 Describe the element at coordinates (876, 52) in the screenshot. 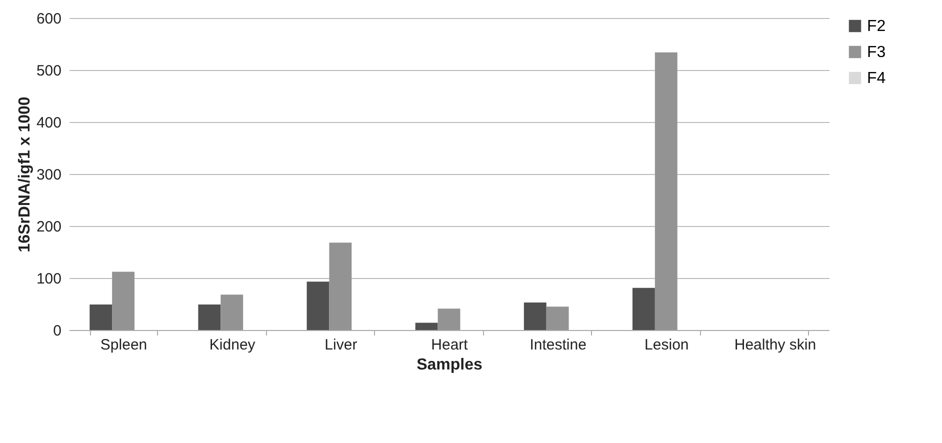

I see `legend-label: F3` at that location.